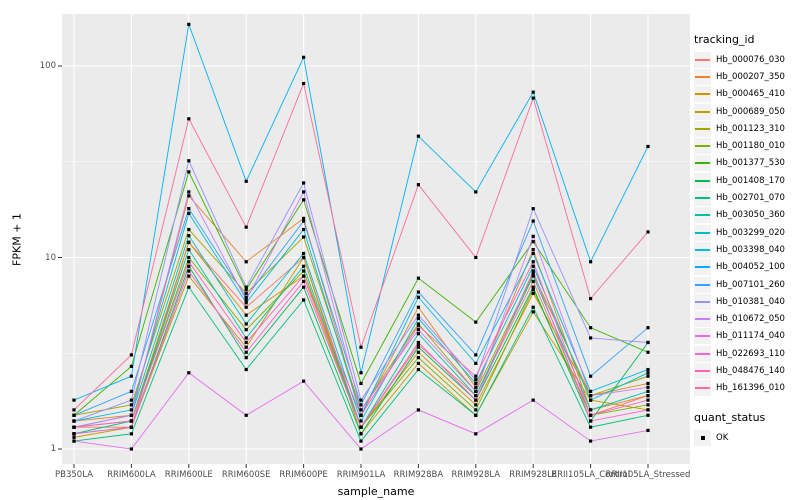 The image size is (800, 500). What do you see at coordinates (750, 249) in the screenshot?
I see `legend-label: Hb_003398_040` at bounding box center [750, 249].